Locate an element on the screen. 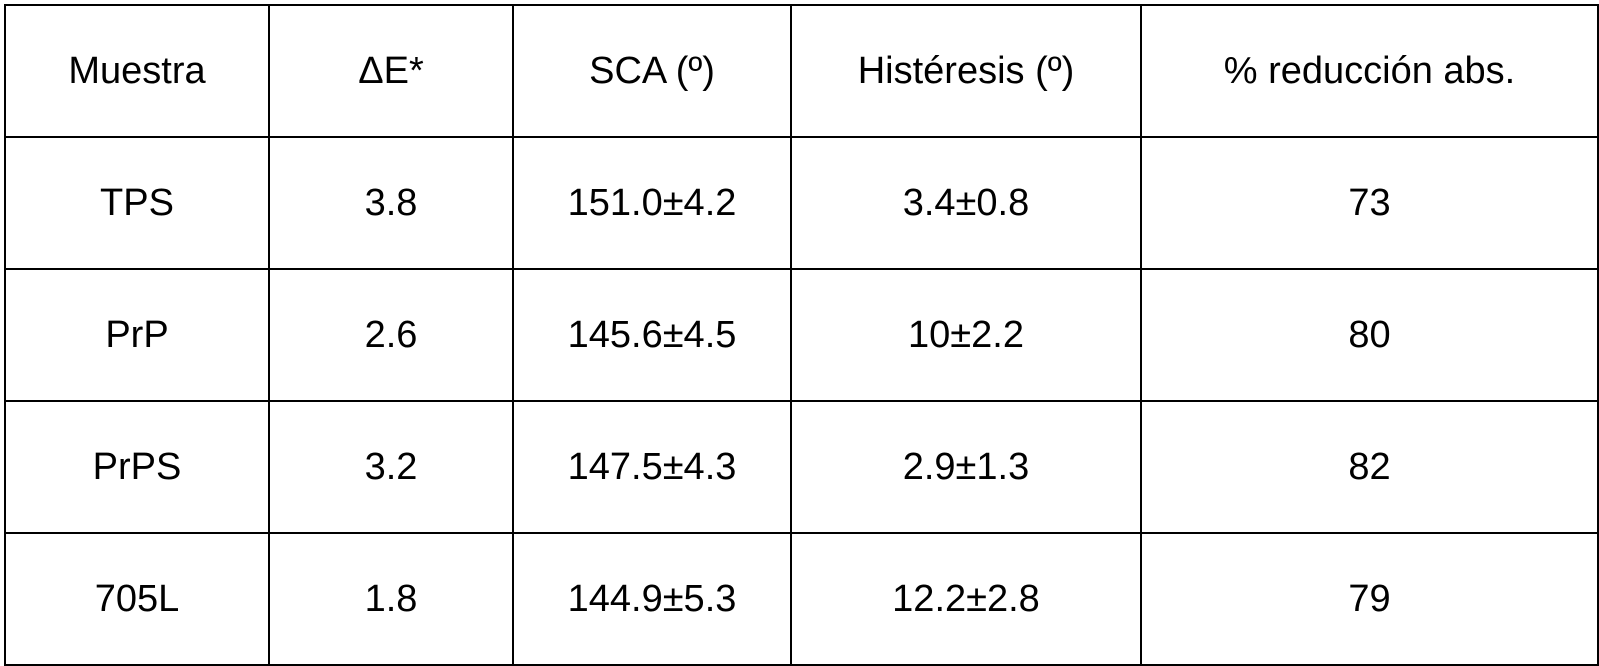 The height and width of the screenshot is (666, 1599). cell-delta-e: 1.8 is located at coordinates (391, 599).